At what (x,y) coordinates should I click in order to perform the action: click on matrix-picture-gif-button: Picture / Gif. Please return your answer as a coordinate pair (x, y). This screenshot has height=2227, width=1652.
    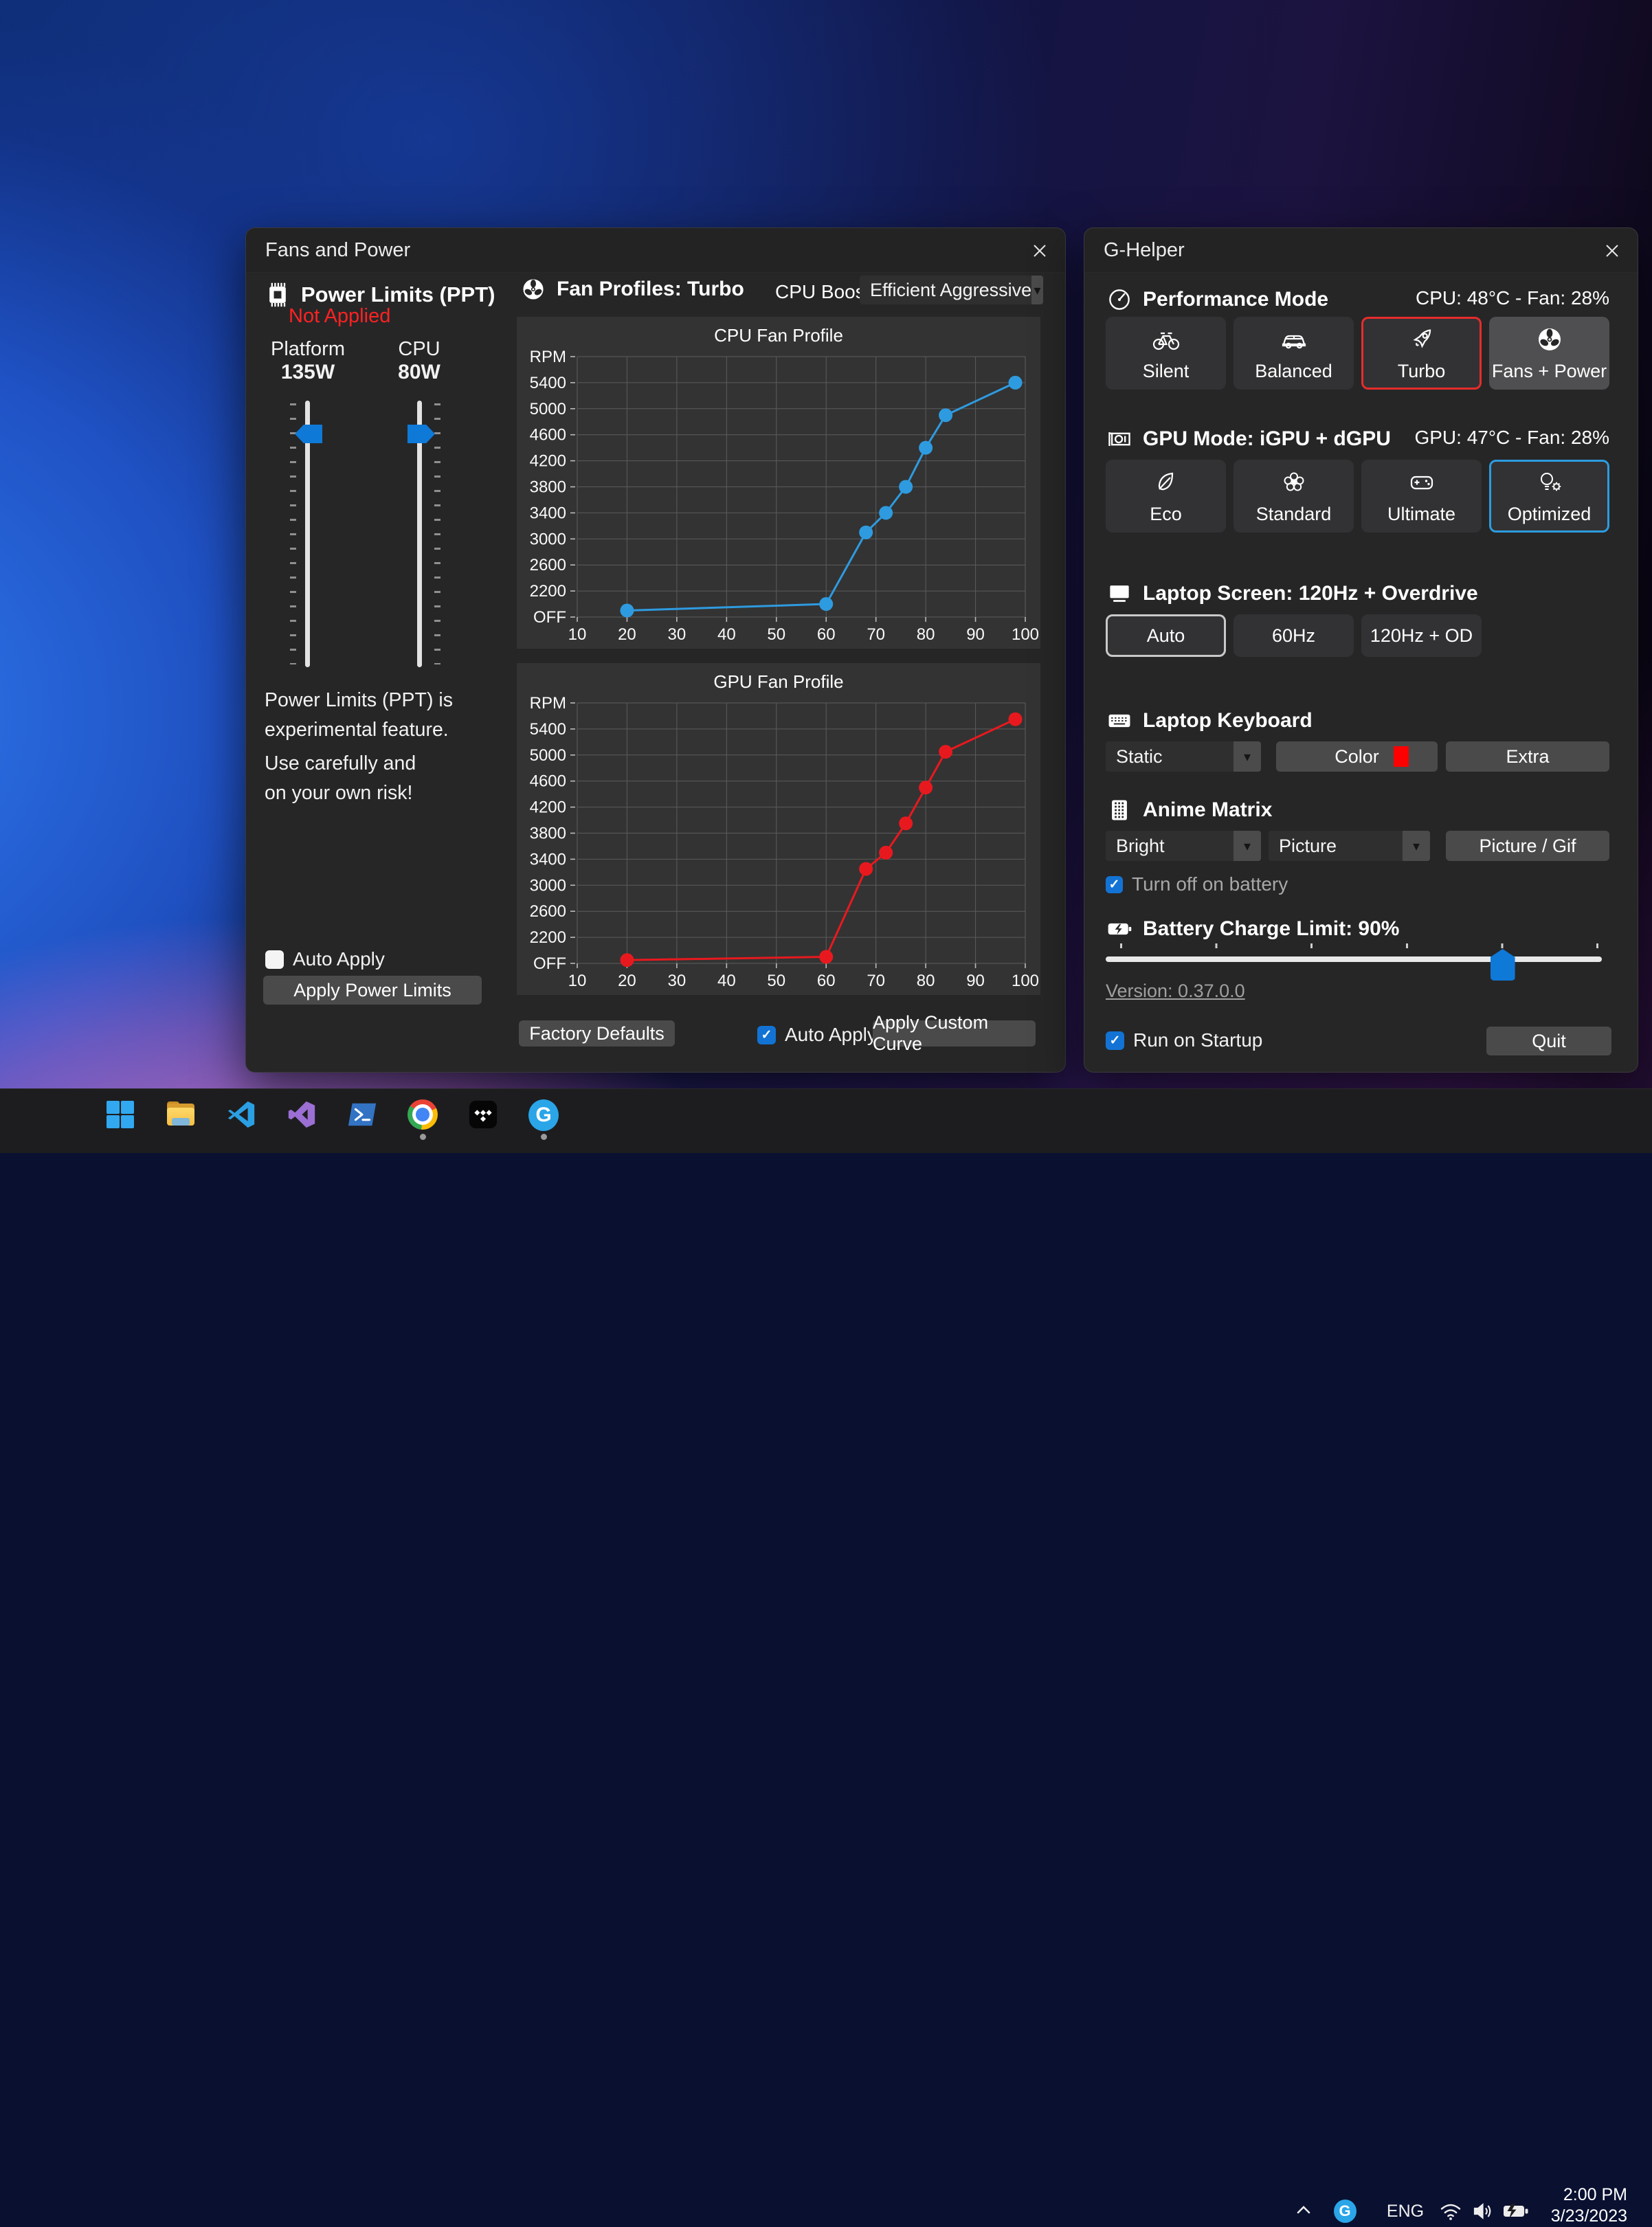
    Looking at the image, I should click on (1527, 846).